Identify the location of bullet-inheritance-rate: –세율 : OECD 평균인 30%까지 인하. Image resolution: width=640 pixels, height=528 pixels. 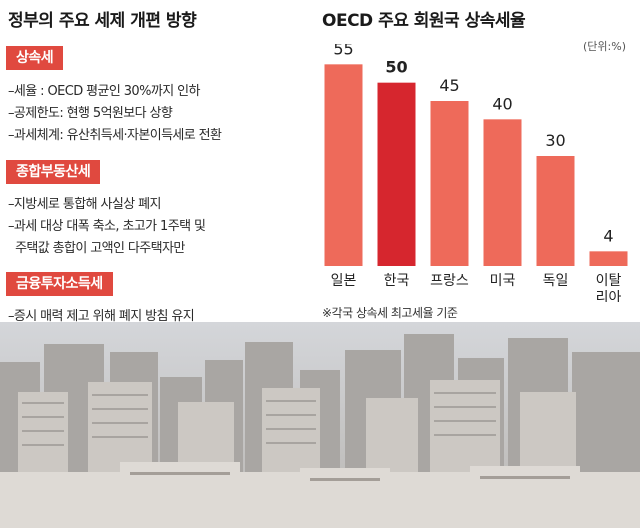
(104, 91).